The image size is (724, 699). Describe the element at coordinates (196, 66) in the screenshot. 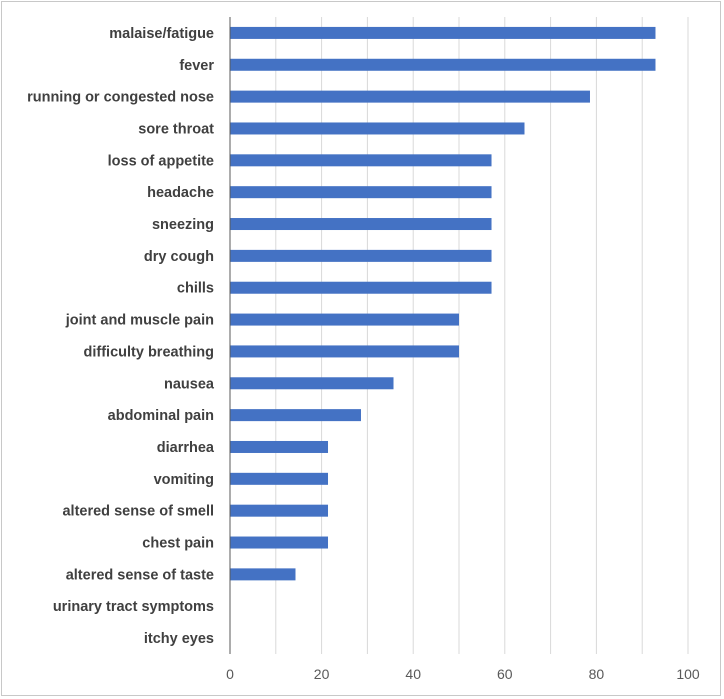

I see `category-label: fever` at that location.